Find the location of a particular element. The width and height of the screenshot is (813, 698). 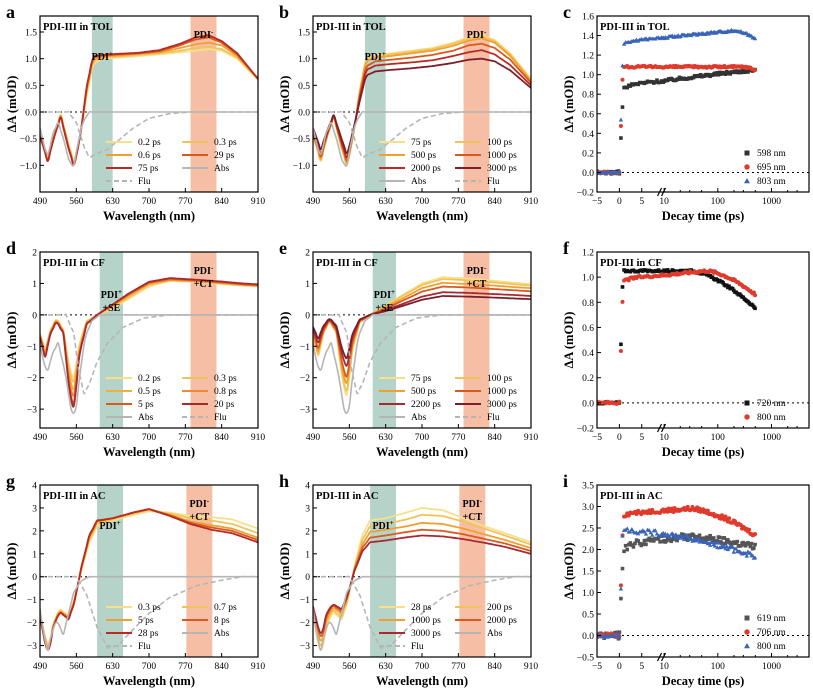

legend-label: 0.2 ps is located at coordinates (149, 143).